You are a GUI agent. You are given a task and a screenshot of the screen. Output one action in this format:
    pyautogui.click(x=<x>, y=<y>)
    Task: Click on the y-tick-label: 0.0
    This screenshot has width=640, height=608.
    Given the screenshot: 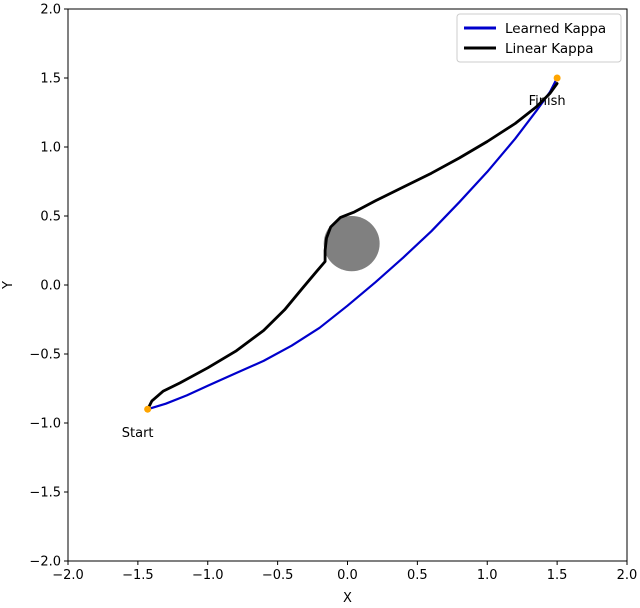 What is the action you would take?
    pyautogui.click(x=50, y=286)
    